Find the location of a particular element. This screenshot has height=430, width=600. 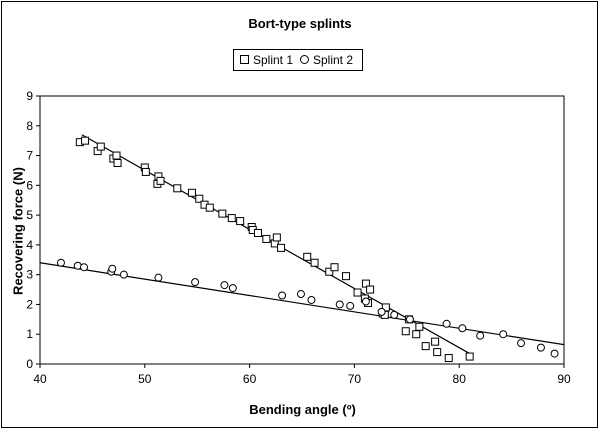

x-tick-label: 70 is located at coordinates (355, 379).